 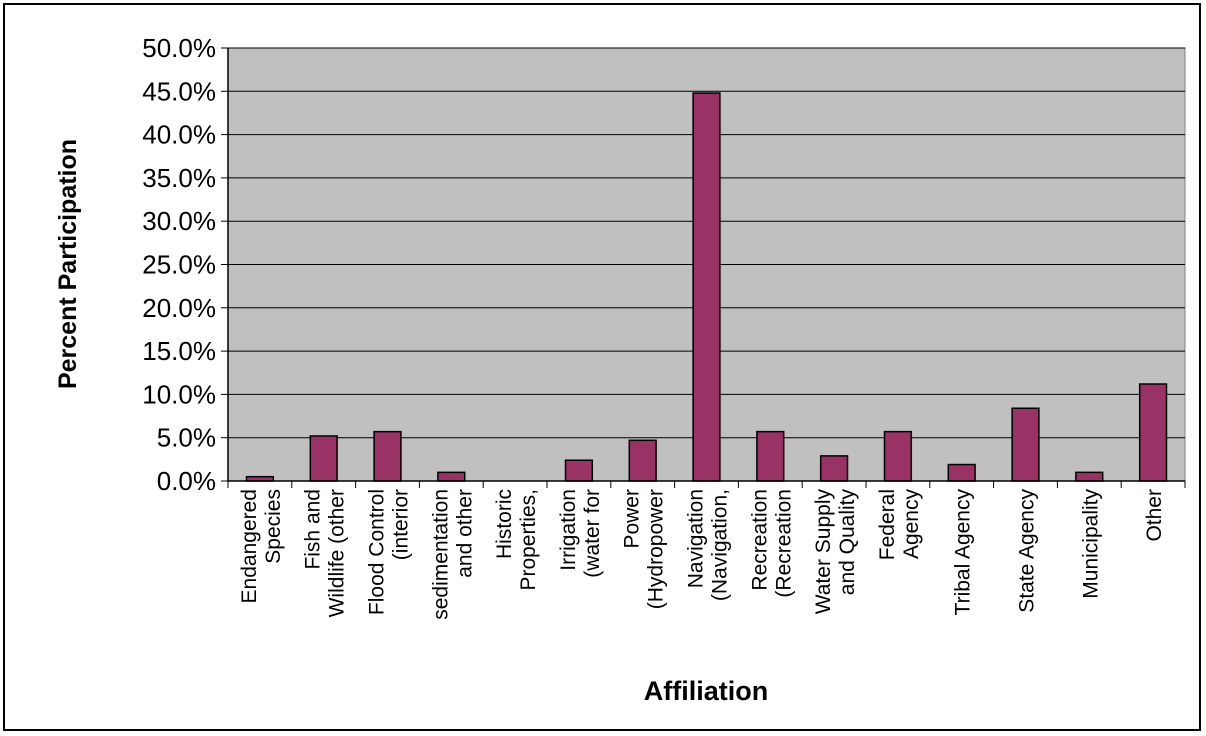 I want to click on x-tick-label-line: Other, so click(x=1154, y=515).